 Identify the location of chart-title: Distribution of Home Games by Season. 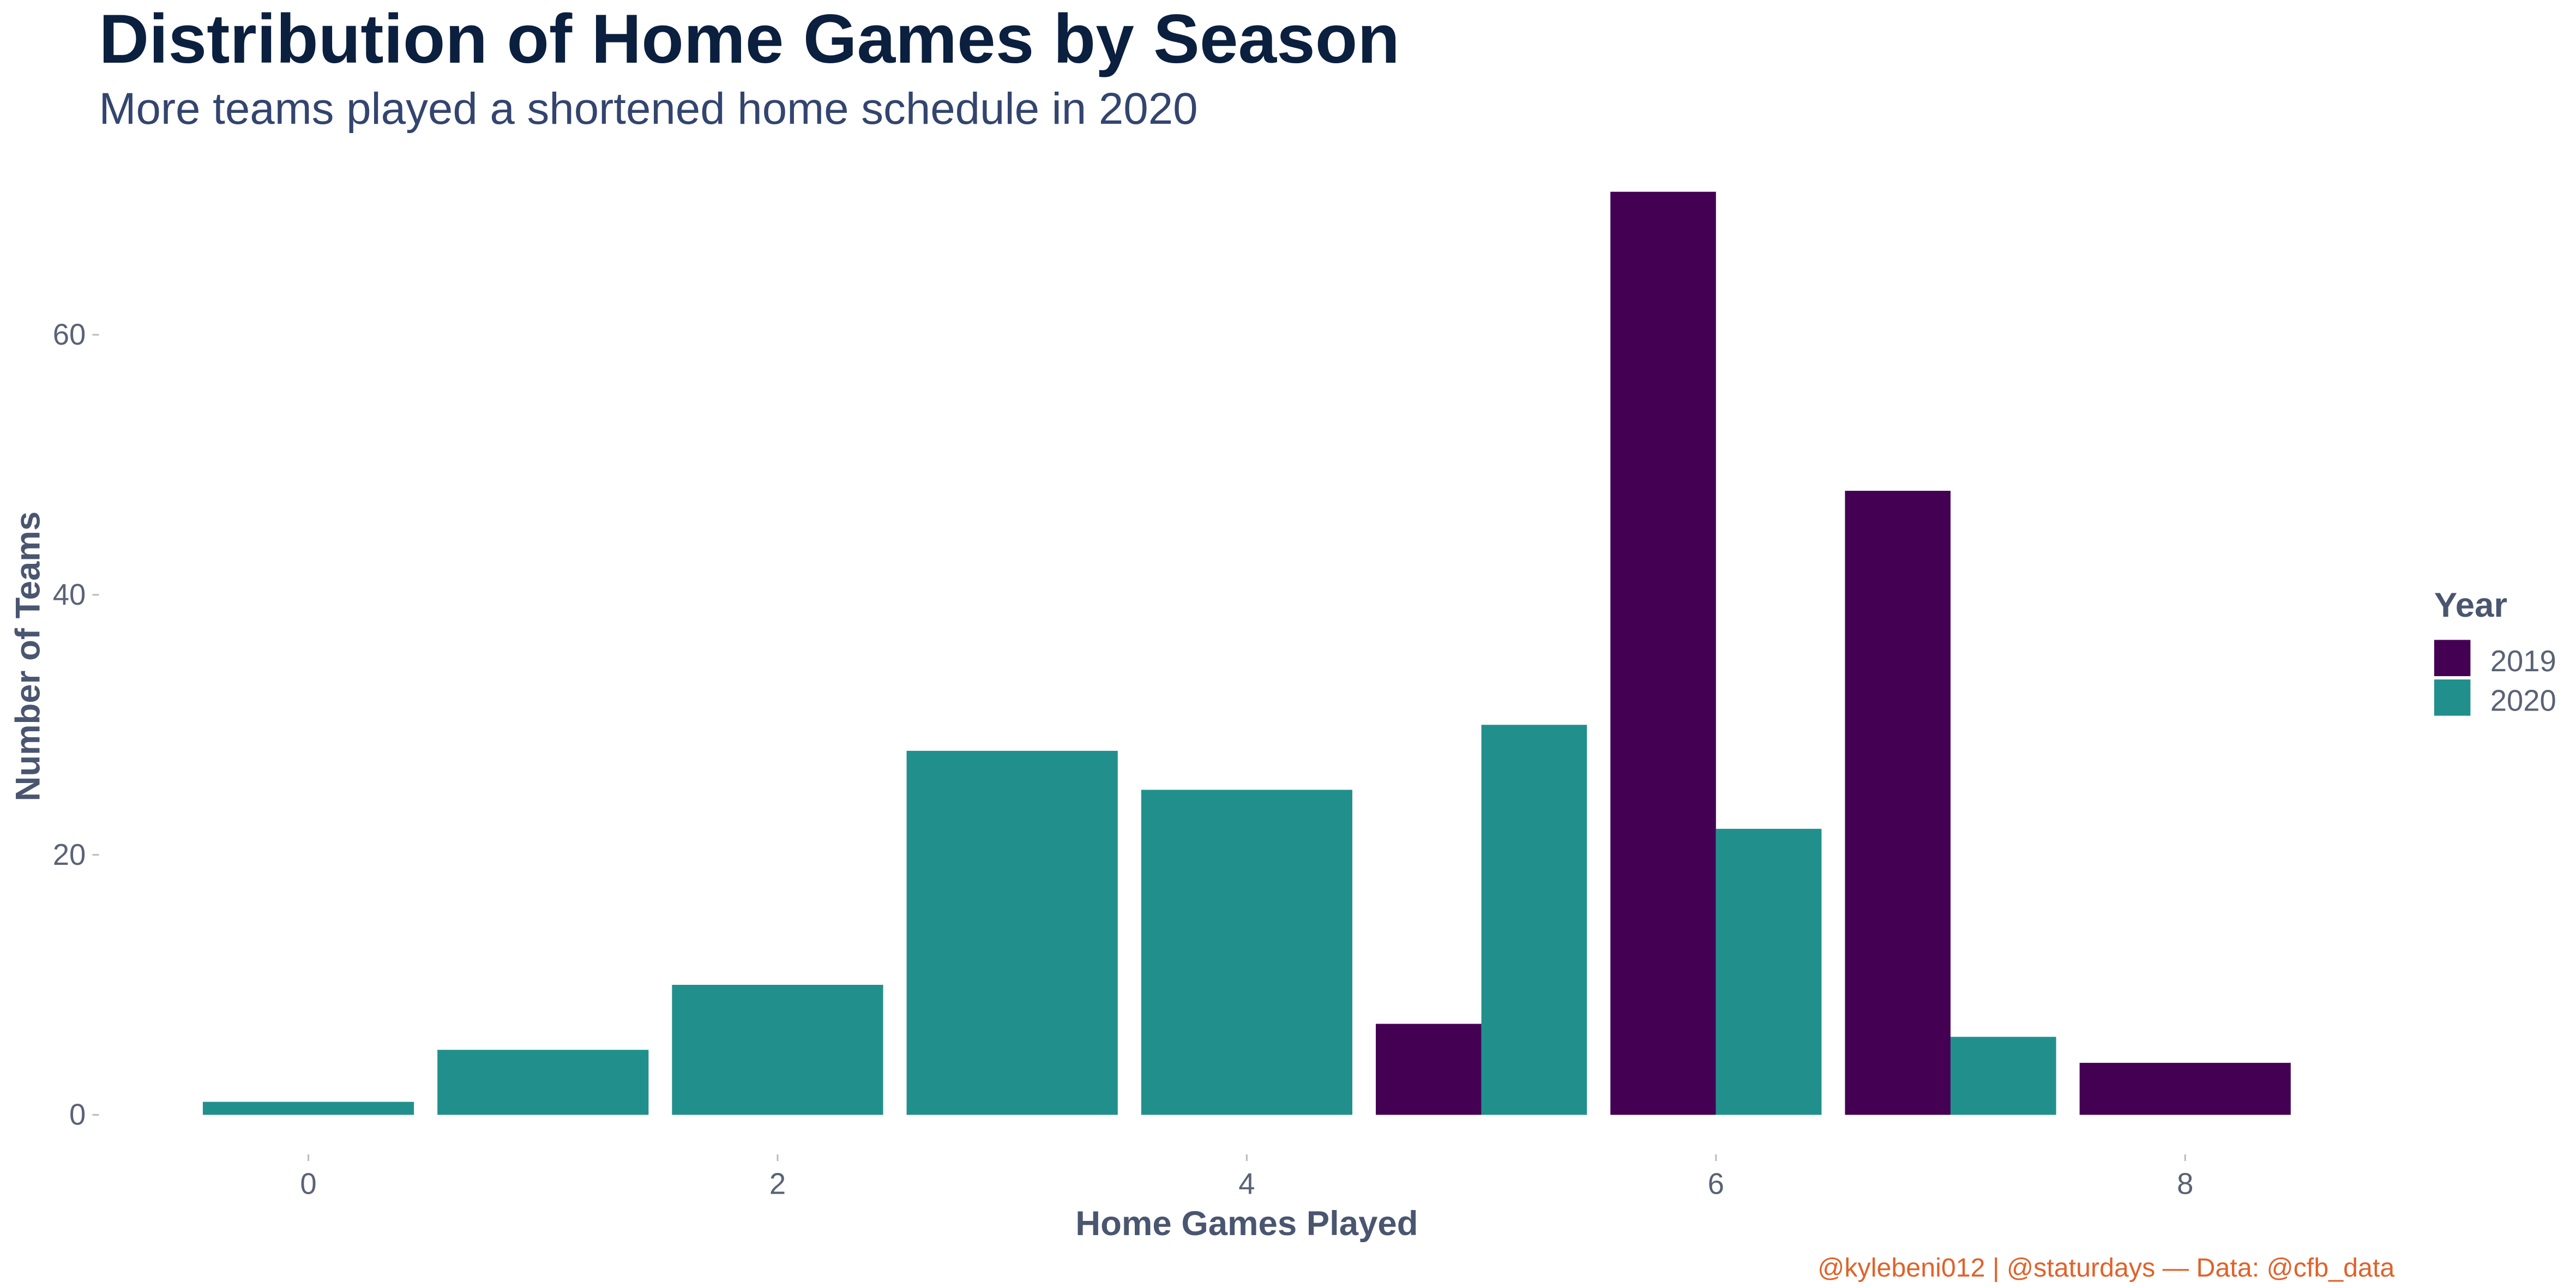
(749, 38).